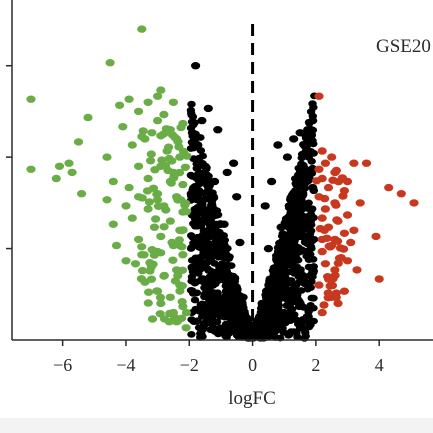 The height and width of the screenshot is (433, 433). I want to click on y-ticks, so click(9, 157).